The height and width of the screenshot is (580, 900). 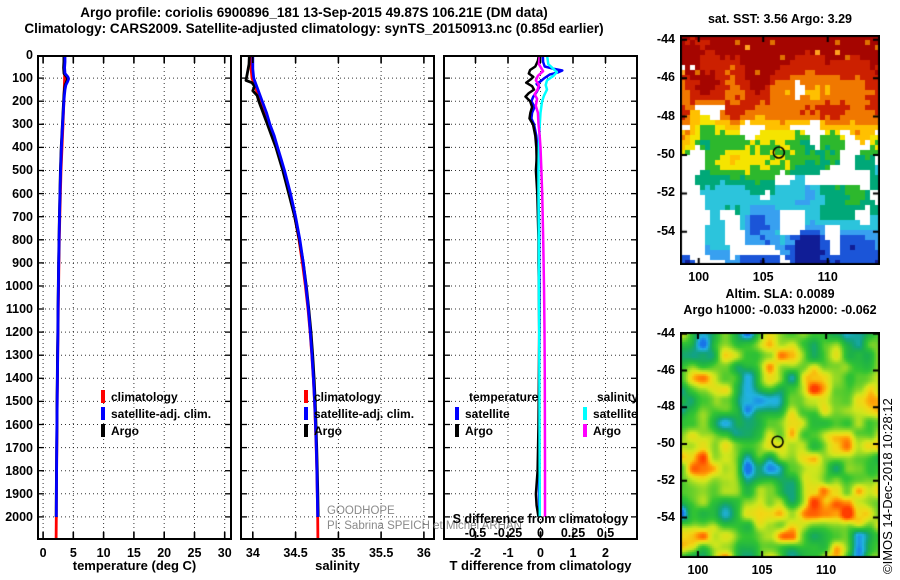 What do you see at coordinates (22, 124) in the screenshot?
I see `y-tick-label: 300` at bounding box center [22, 124].